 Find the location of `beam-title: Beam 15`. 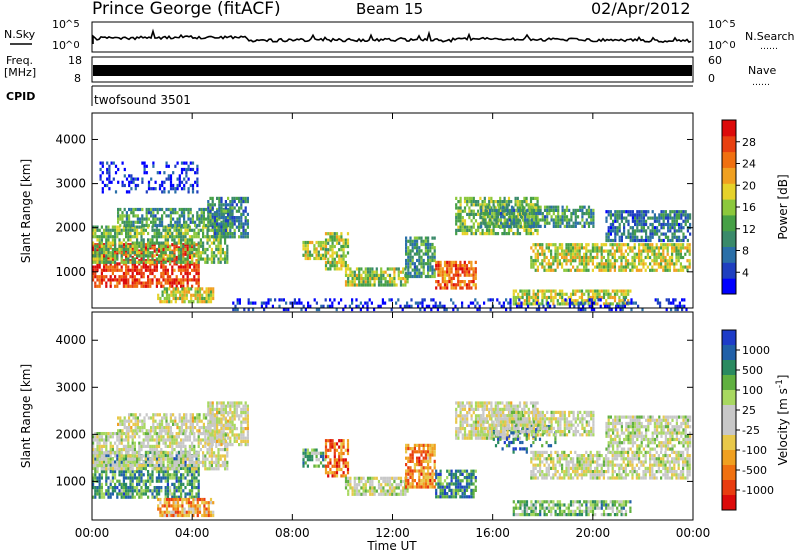

beam-title: Beam 15 is located at coordinates (389, 9).